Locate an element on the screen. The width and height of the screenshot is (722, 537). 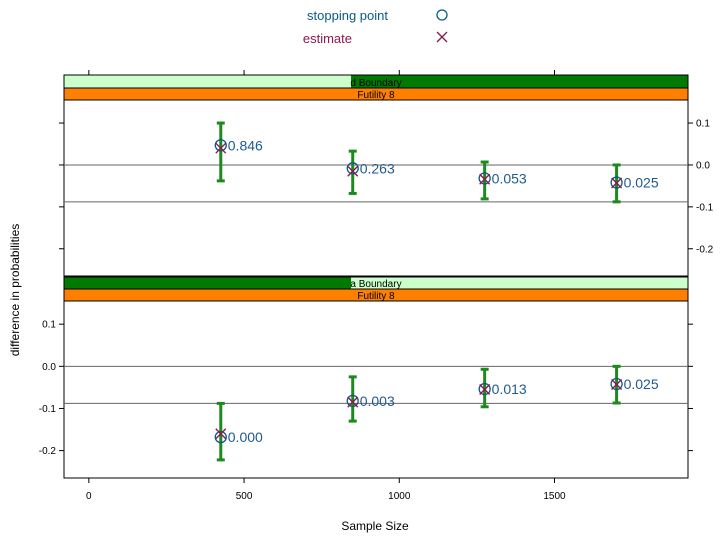
data-label: 0.000 is located at coordinates (245, 437).